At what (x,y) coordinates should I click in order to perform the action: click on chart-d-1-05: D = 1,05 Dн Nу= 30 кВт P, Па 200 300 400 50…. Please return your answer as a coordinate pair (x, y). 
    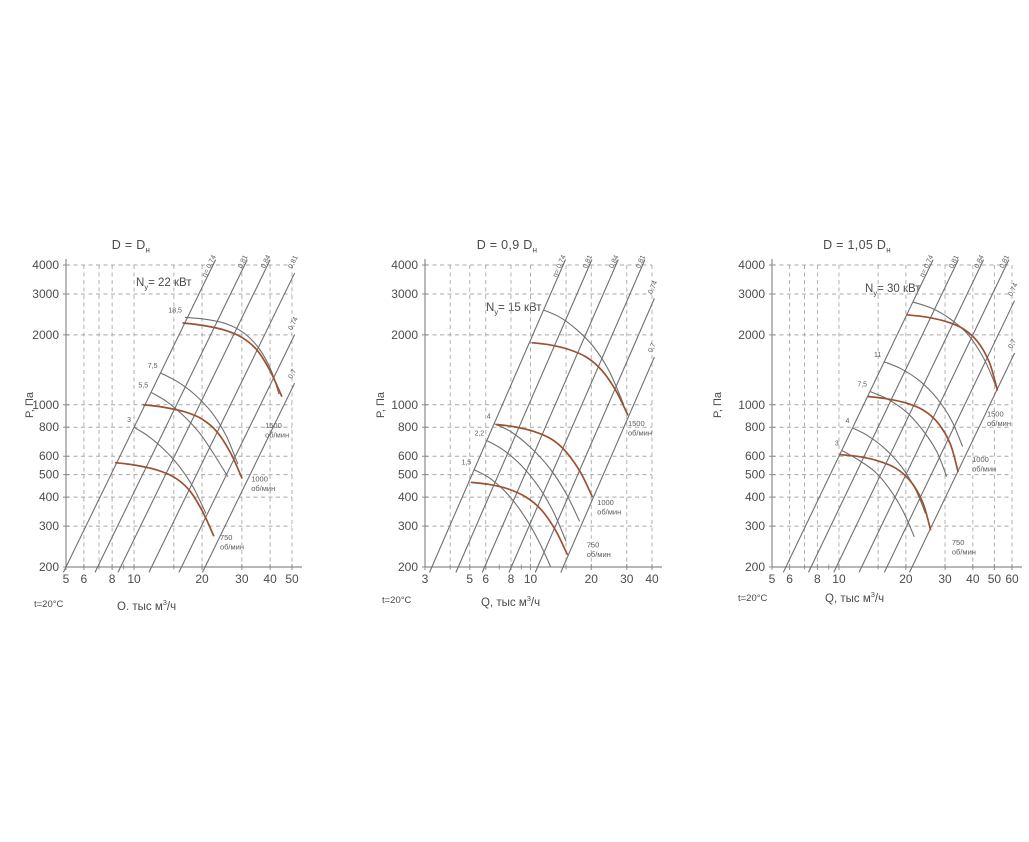
    Looking at the image, I should click on (864, 426).